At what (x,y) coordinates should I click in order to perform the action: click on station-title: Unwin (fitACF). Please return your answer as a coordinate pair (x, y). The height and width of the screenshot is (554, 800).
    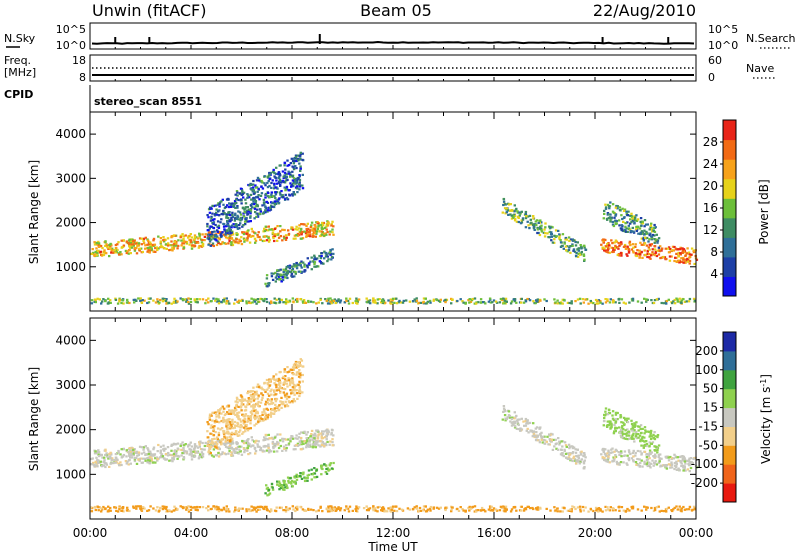
    Looking at the image, I should click on (149, 10).